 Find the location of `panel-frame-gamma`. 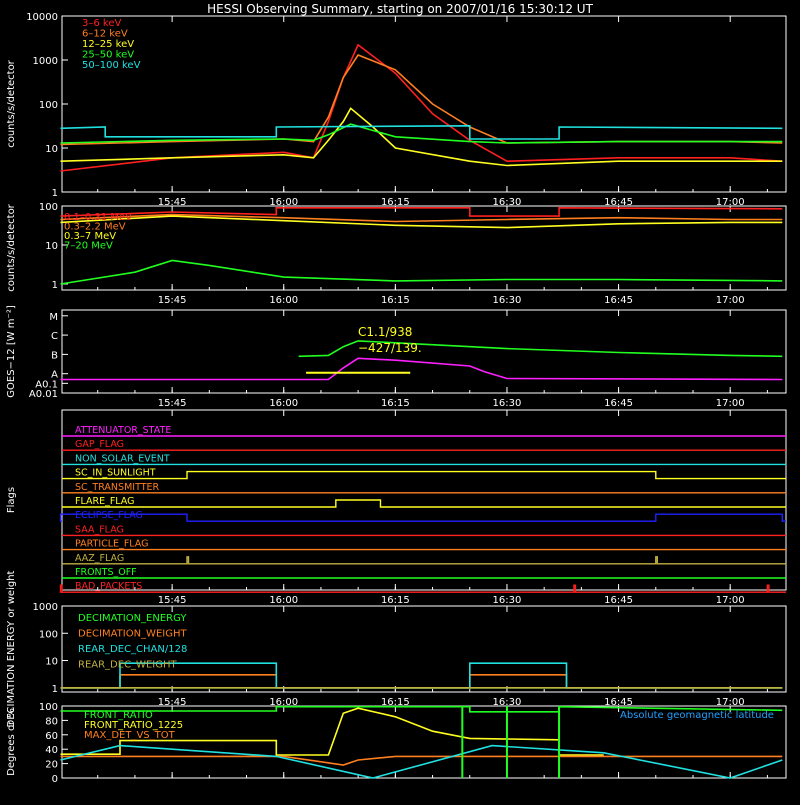

panel-frame-gamma is located at coordinates (424, 248).